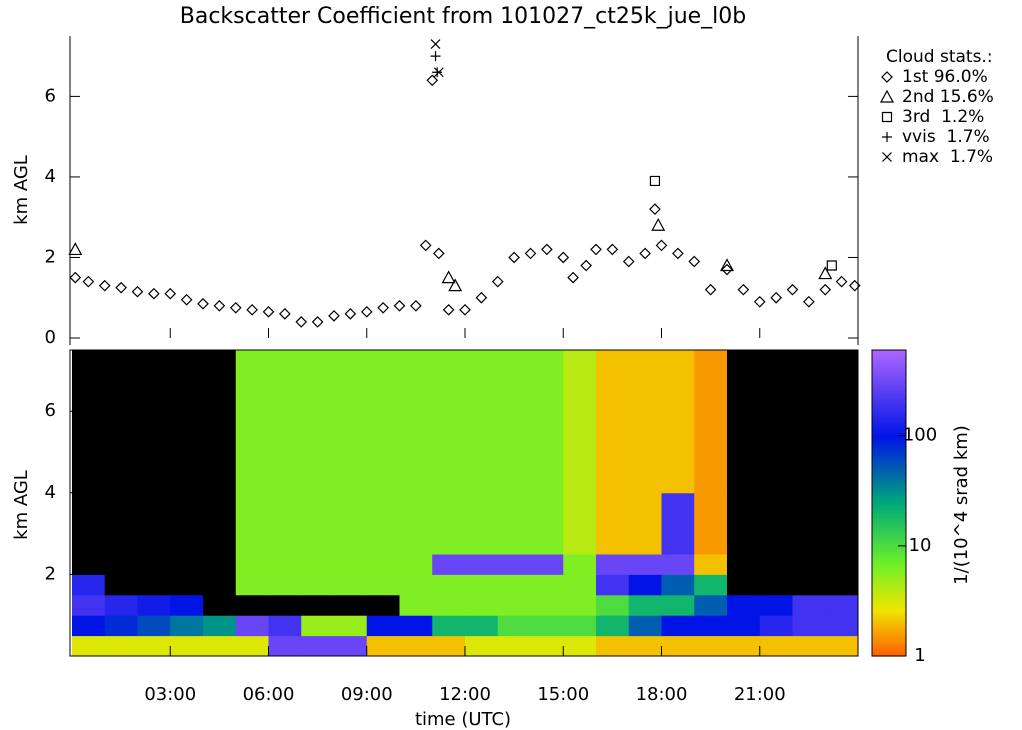 This screenshot has height=730, width=1022. I want to click on y-tick-label: 0, so click(50, 337).